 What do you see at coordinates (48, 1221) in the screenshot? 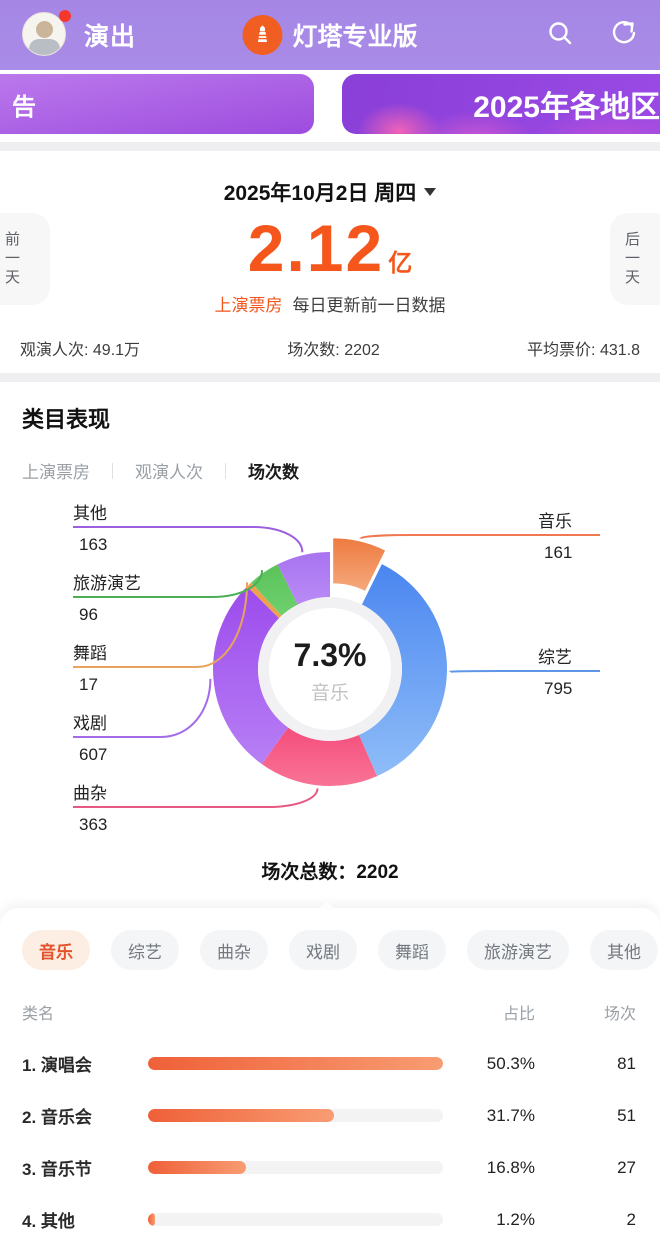
I see `row-name: 4. 其他` at bounding box center [48, 1221].